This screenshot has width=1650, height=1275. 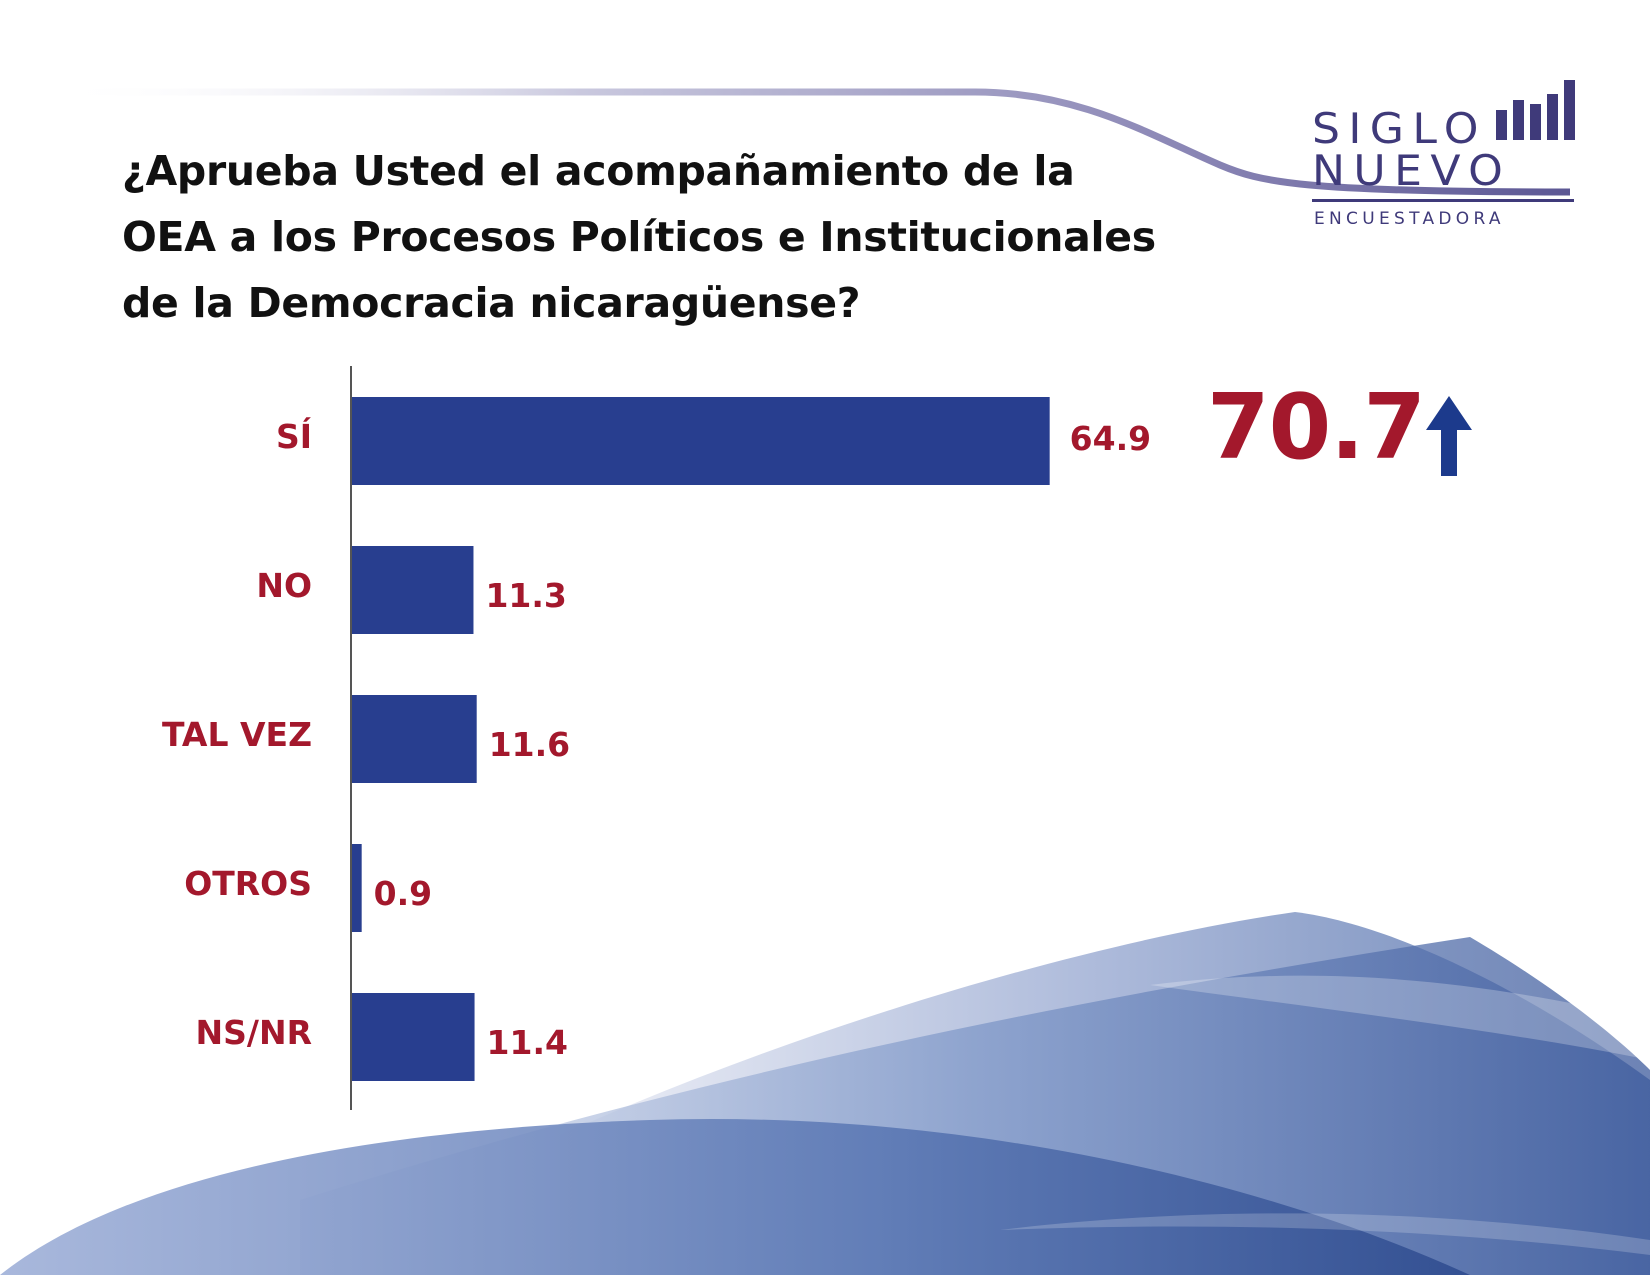 What do you see at coordinates (1400, 1017) in the screenshot?
I see `wave-streak` at bounding box center [1400, 1017].